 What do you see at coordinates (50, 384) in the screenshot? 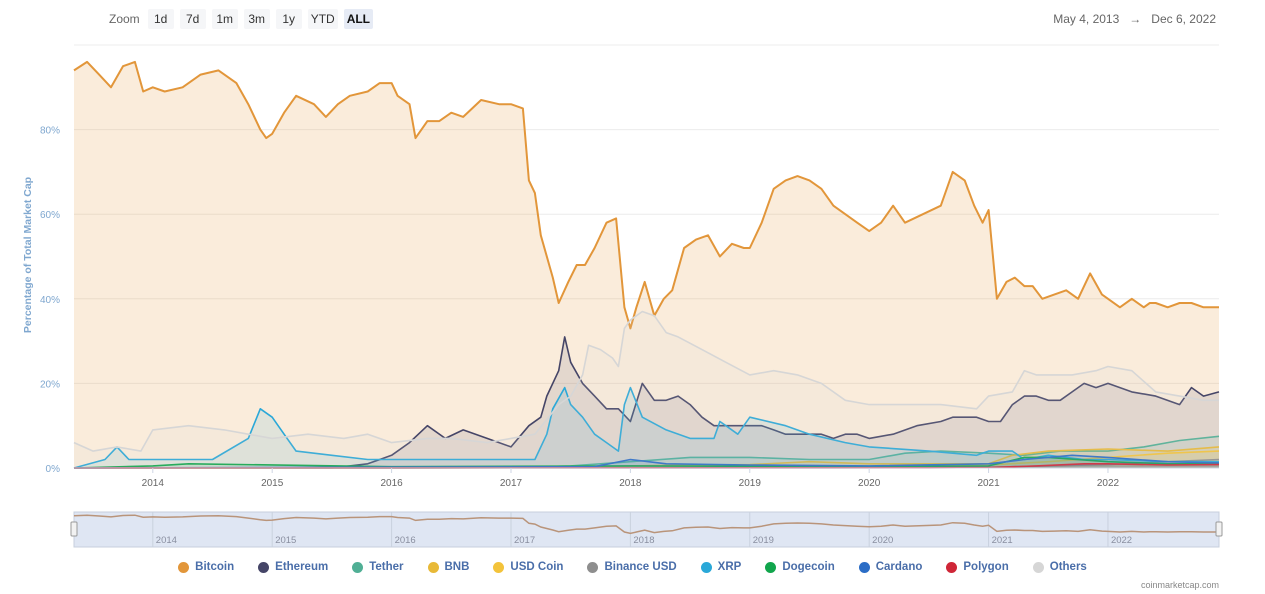
I see `y-tick-label: 20%` at bounding box center [50, 384].